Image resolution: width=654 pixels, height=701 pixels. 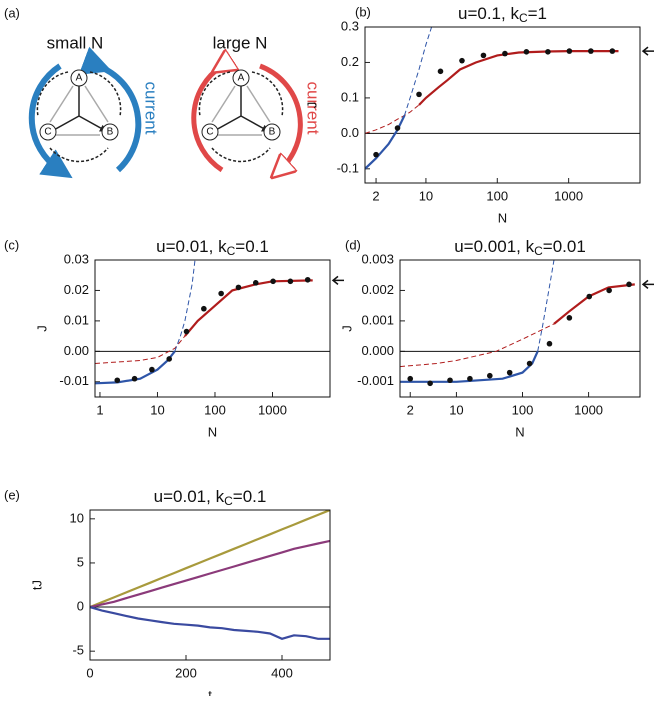 What do you see at coordinates (494, 246) in the screenshot?
I see `title-text: u=0.001, k` at bounding box center [494, 246].